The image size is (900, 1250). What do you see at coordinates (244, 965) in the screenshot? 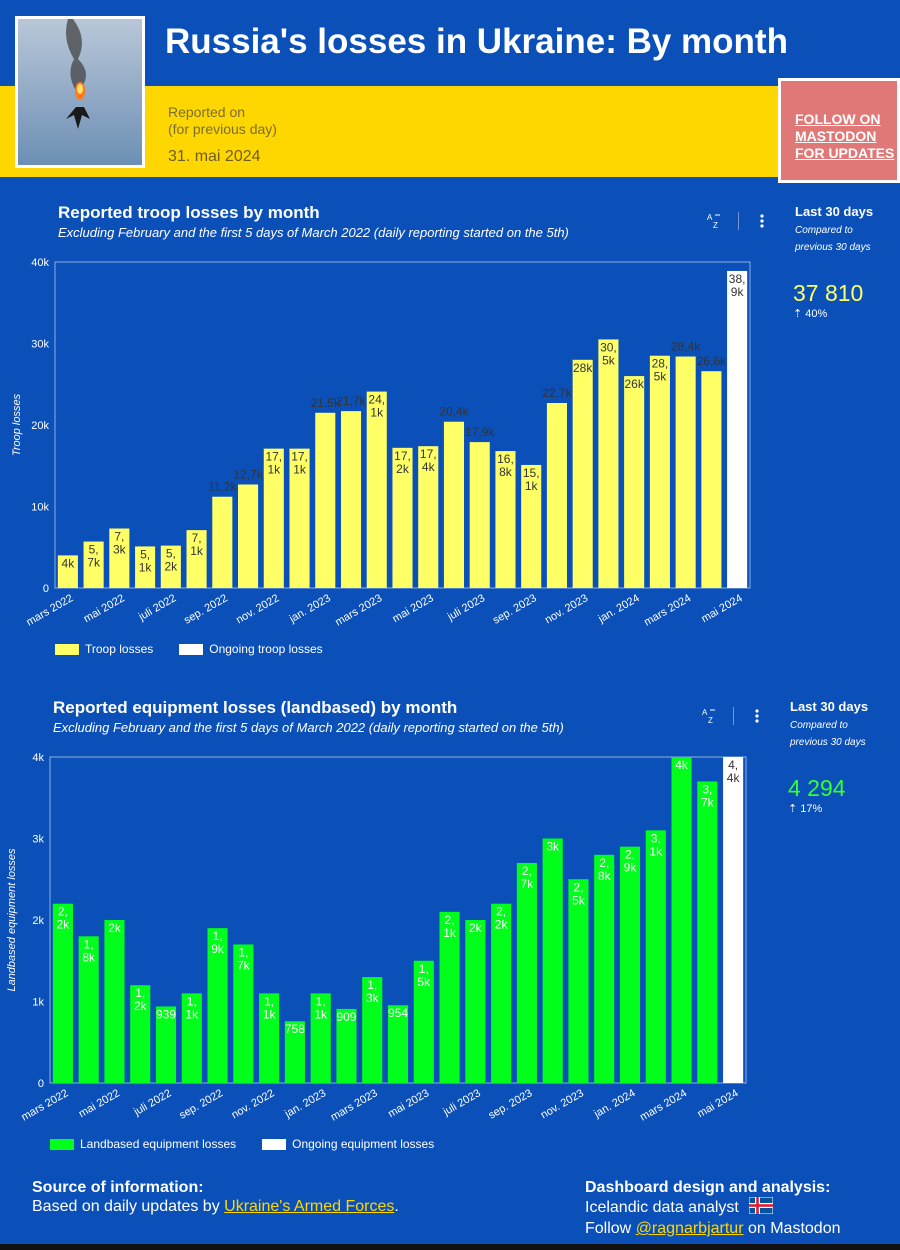
I see `equip-data-label: 7k` at bounding box center [244, 965].